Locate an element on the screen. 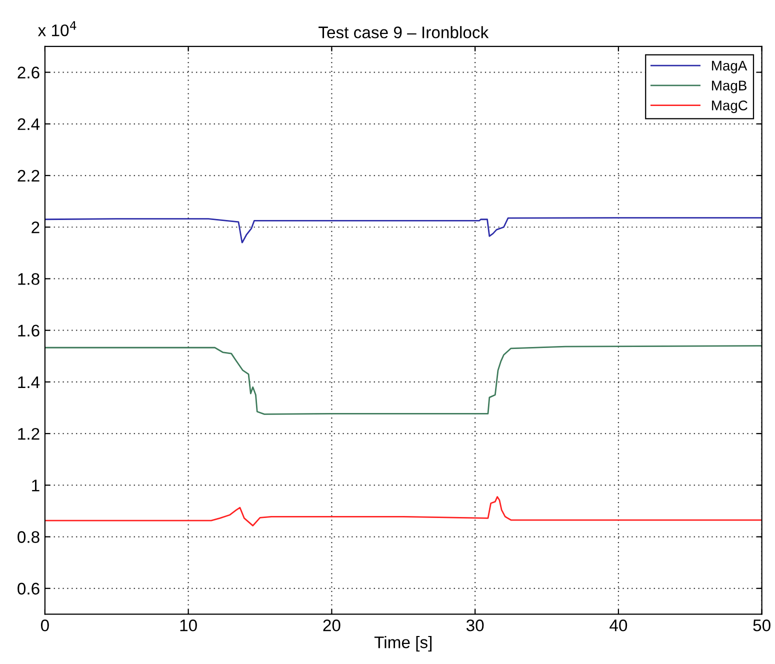 This screenshot has height=664, width=775. text: x 10$^{4}$ is located at coordinates (57, 28).